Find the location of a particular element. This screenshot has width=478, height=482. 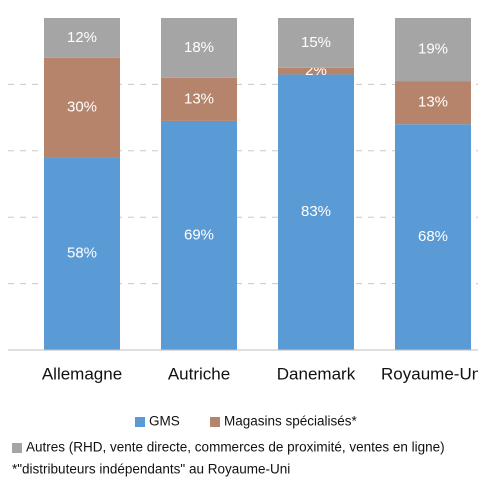

legend-label: Magasins spécialisés* is located at coordinates (291, 421).